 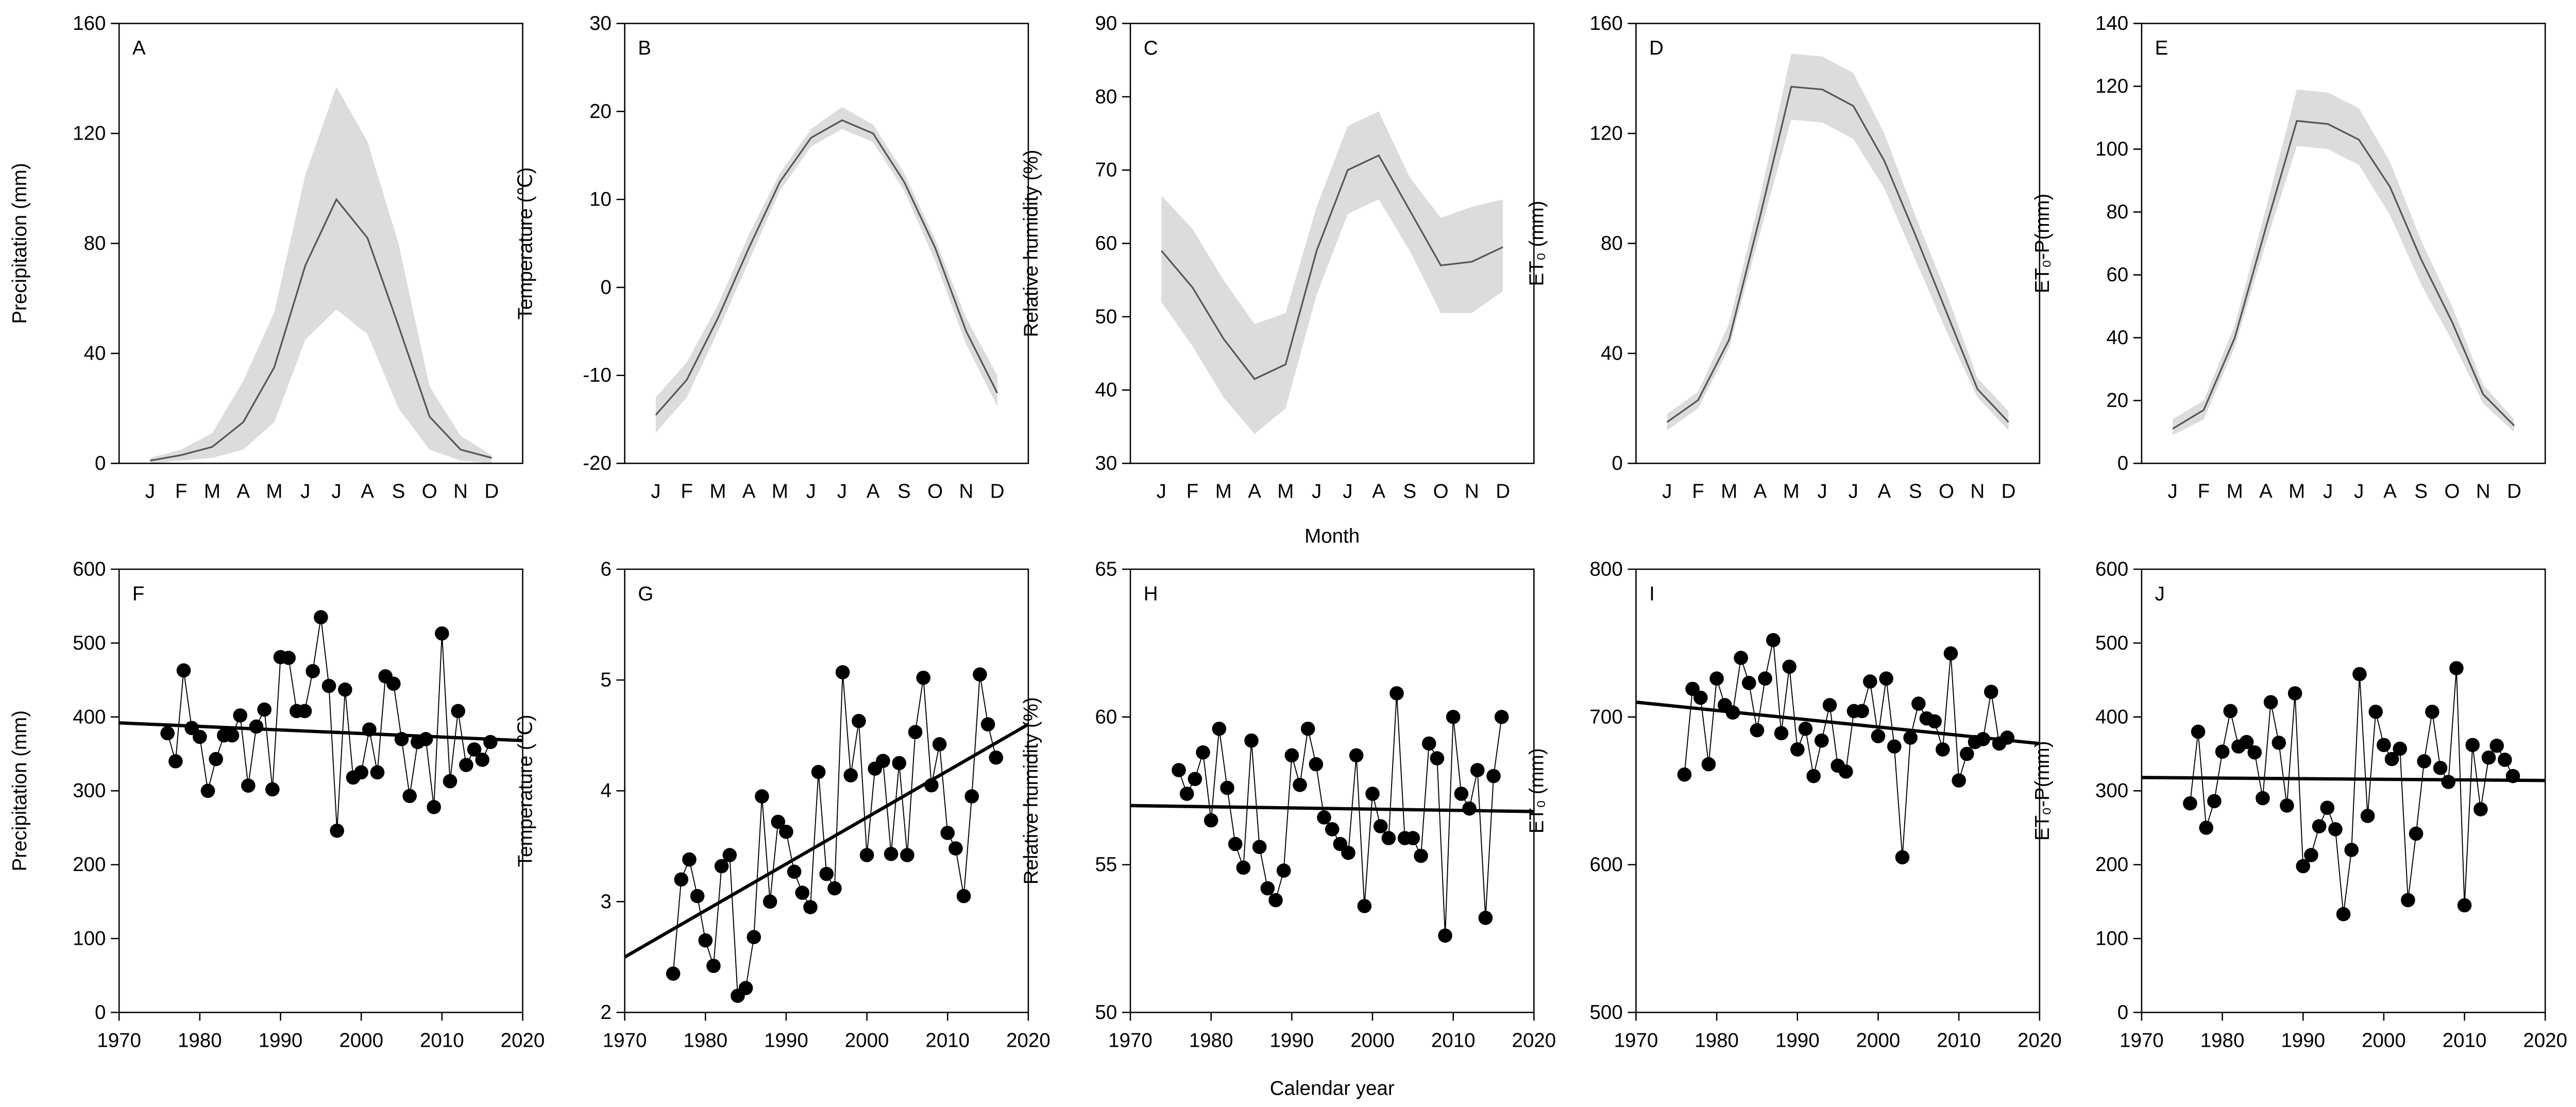 I want to click on x-tick-label: 2010, so click(x=1453, y=1040).